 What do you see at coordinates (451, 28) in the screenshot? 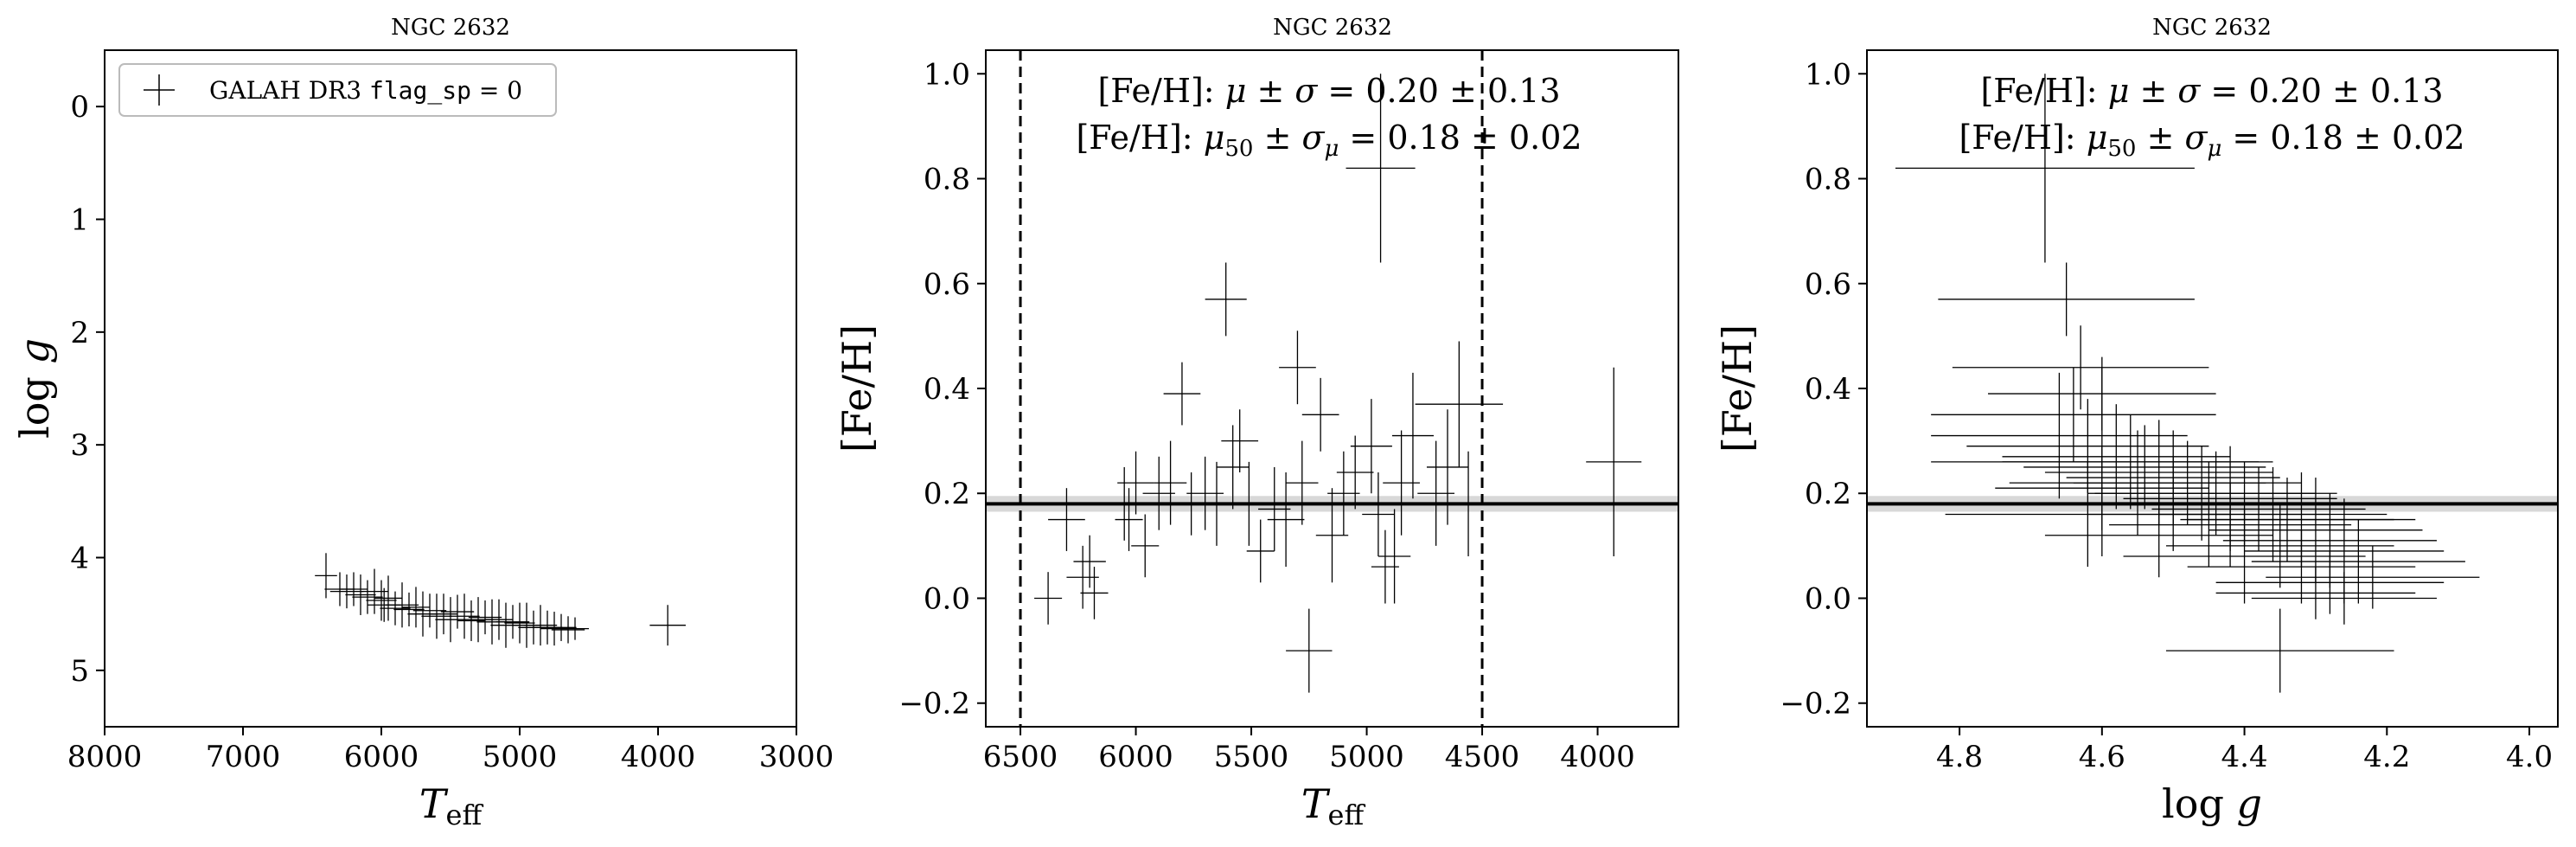
I see `panel-1-title: NGC 2632` at bounding box center [451, 28].